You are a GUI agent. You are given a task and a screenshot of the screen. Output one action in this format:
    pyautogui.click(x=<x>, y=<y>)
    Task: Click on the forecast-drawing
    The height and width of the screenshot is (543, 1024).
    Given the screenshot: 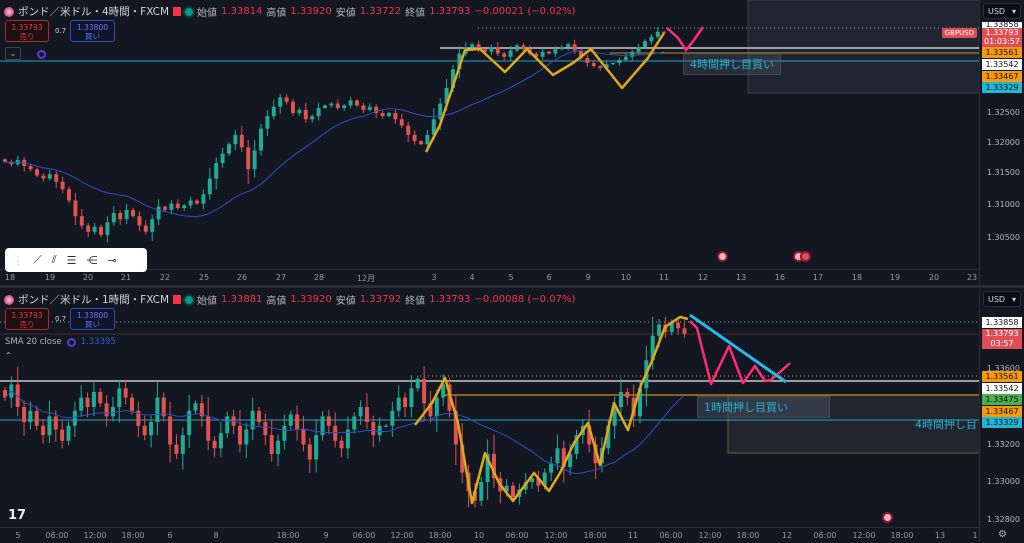 What is the action you would take?
    pyautogui.click(x=740, y=353)
    